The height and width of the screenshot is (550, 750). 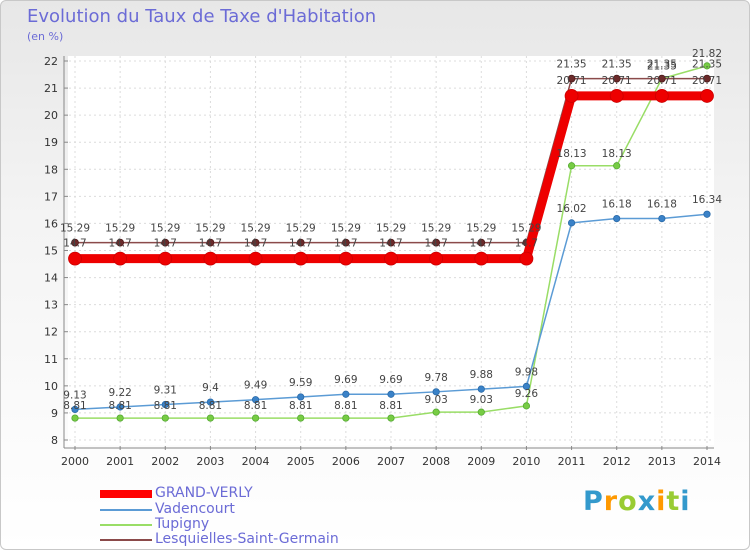 I want to click on legend-label-grand-verly: GRAND-VERLY, so click(x=204, y=493).